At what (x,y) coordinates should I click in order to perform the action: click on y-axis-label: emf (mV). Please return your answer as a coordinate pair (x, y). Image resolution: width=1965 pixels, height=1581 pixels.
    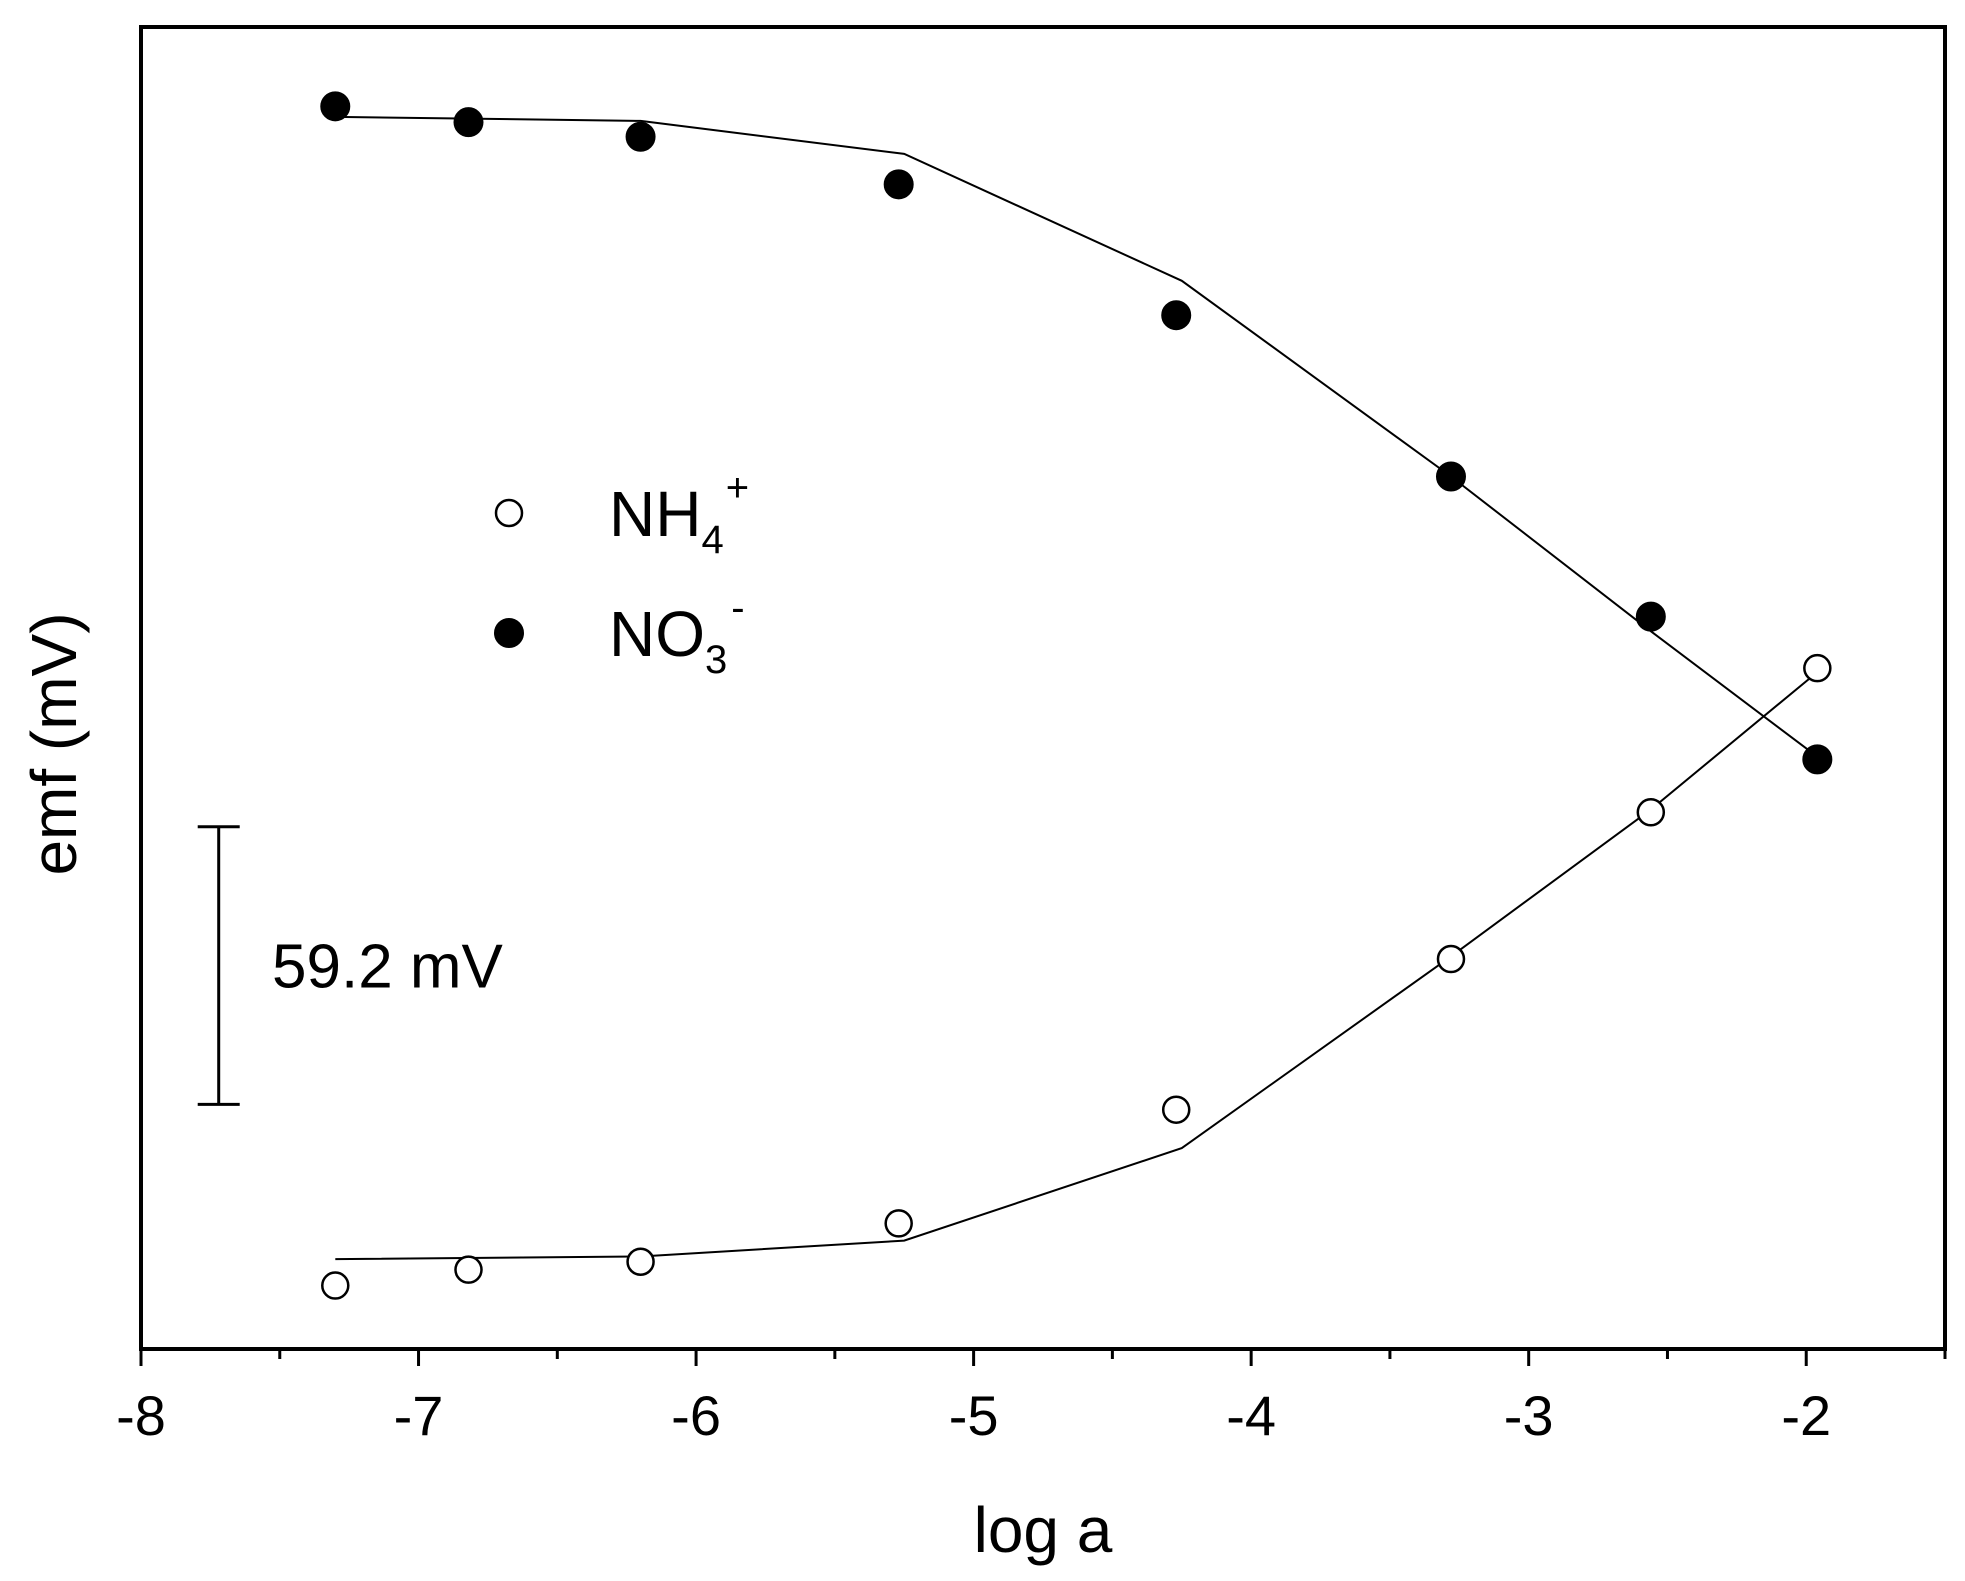
    Looking at the image, I should click on (54, 743).